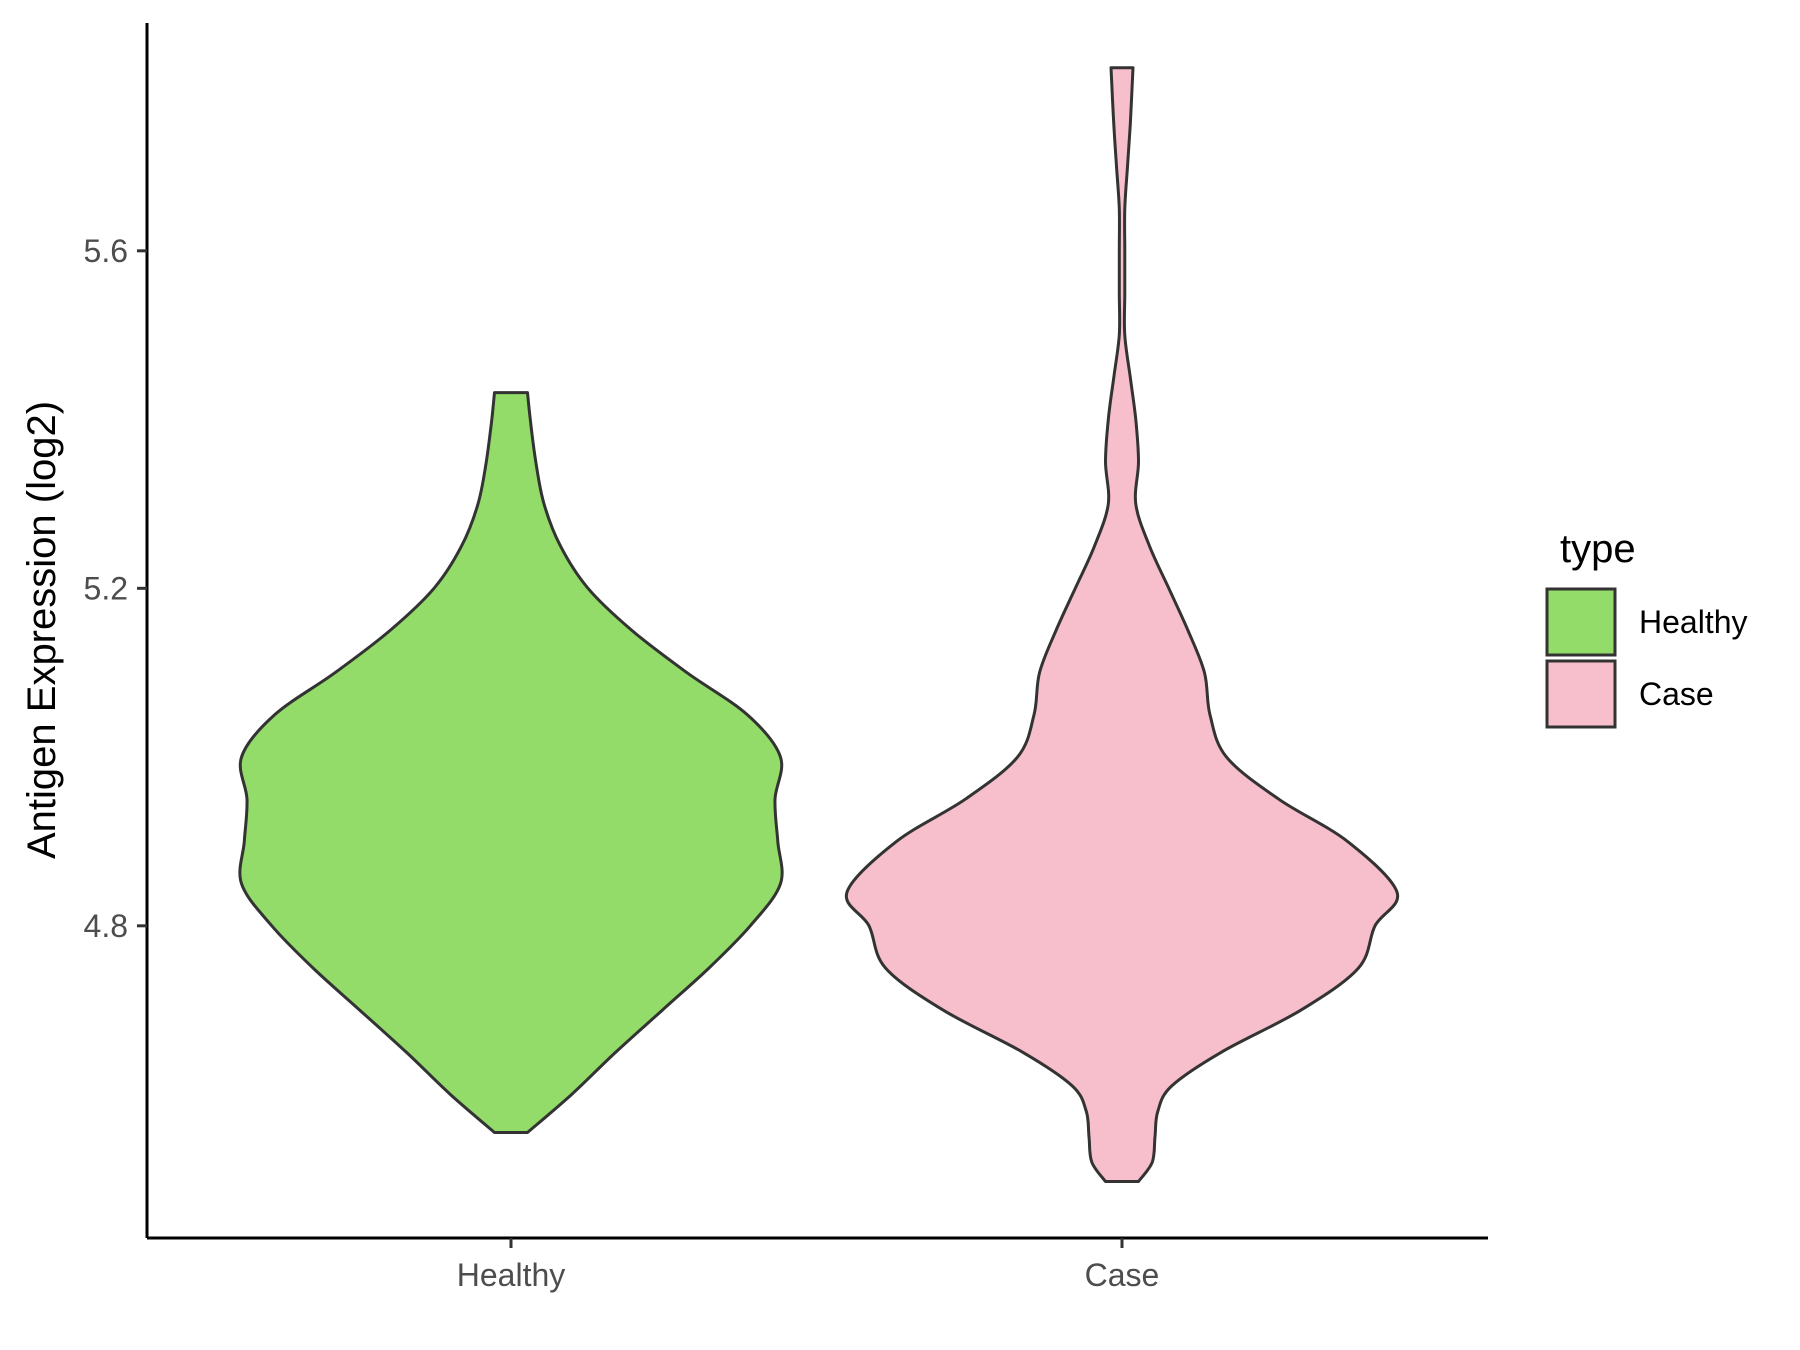  Describe the element at coordinates (42, 630) in the screenshot. I see `y-axis-title: Antigen Expression (log2)` at that location.